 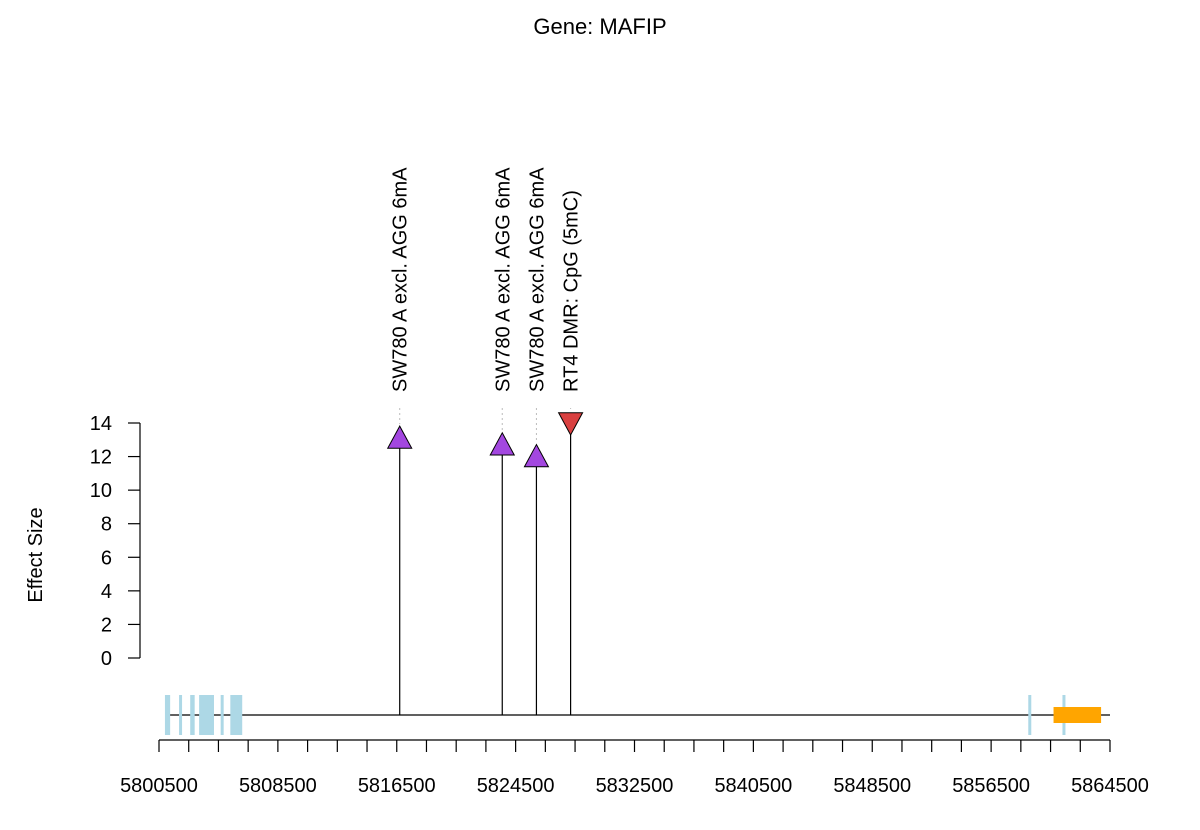 What do you see at coordinates (101, 458) in the screenshot?
I see `y-tick-label: 12` at bounding box center [101, 458].